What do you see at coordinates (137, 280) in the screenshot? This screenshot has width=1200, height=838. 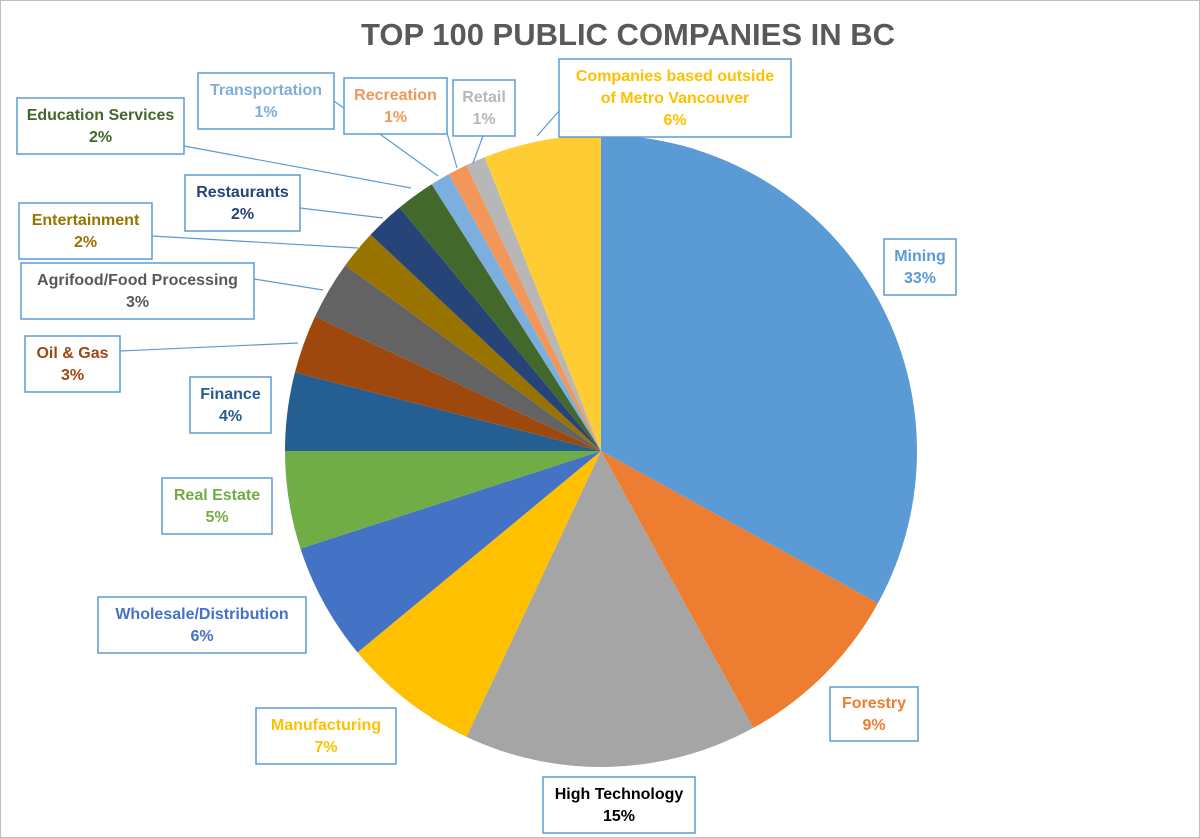 I see `data-label-category: Agrifood/Food Processing` at bounding box center [137, 280].